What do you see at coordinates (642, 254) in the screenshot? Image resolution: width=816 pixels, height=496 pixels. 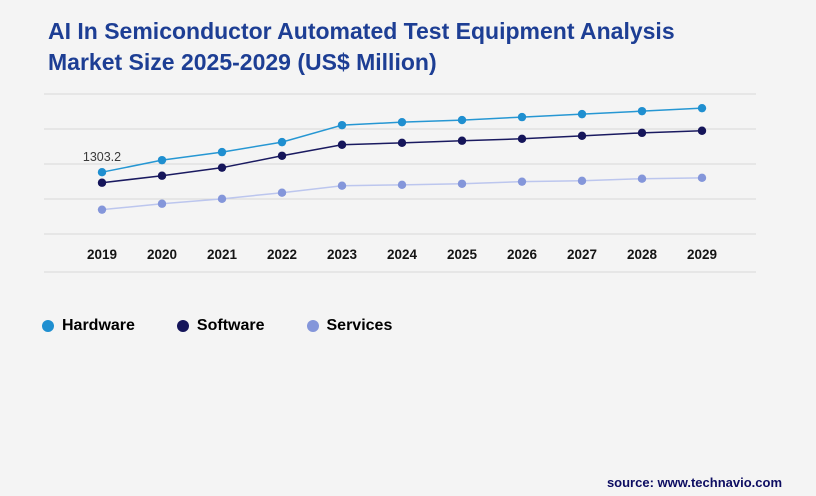 I see `svg-text: 2028` at bounding box center [642, 254].